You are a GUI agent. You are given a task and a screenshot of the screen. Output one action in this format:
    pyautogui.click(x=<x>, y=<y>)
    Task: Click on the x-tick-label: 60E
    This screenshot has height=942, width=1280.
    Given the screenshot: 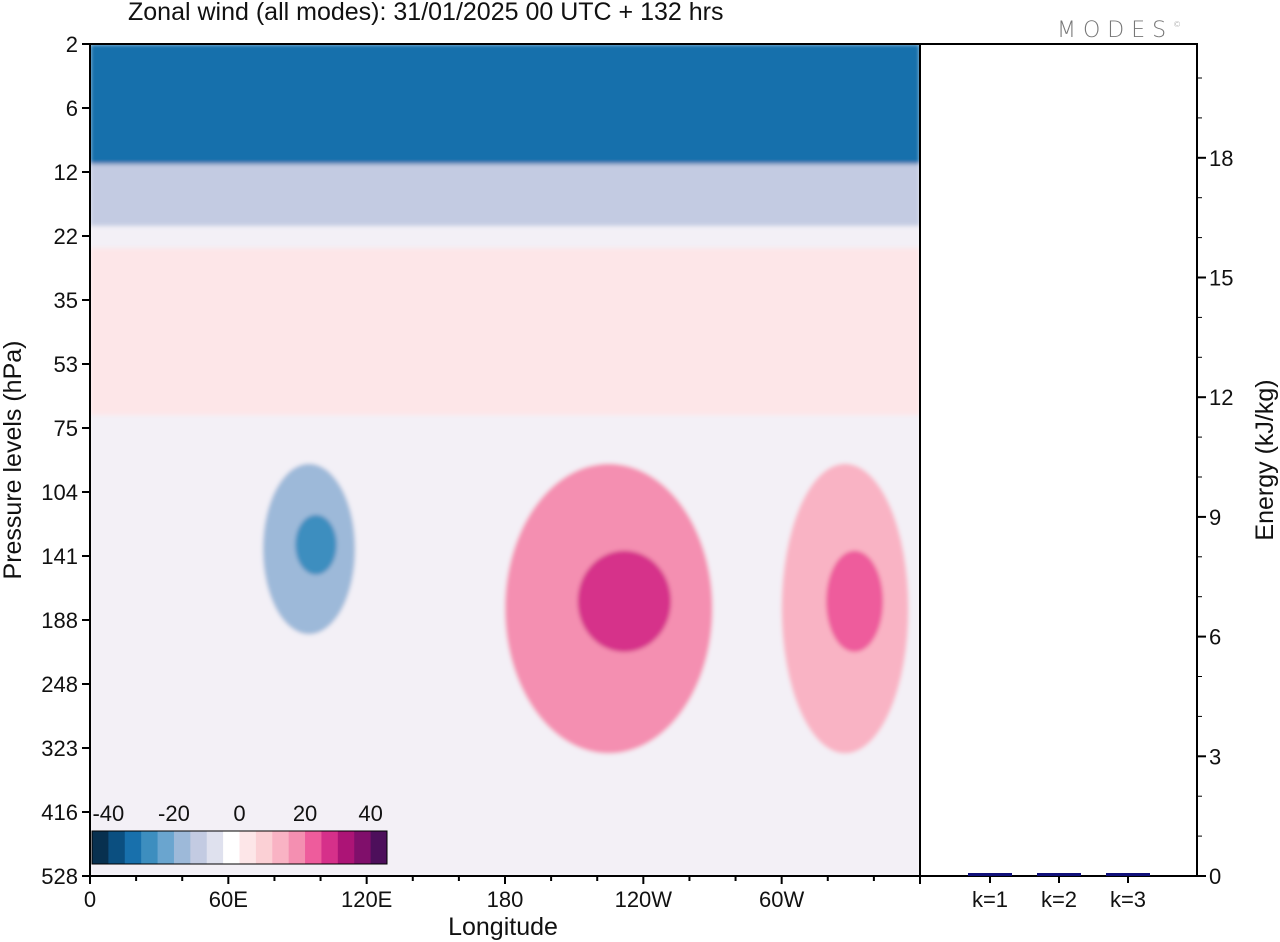 What is the action you would take?
    pyautogui.click(x=228, y=899)
    